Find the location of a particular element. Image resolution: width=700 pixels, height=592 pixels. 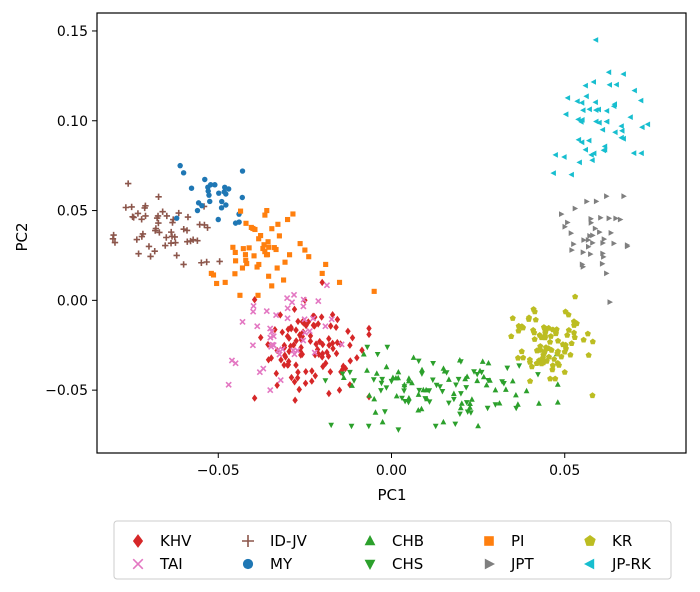

series-kr is located at coordinates (552, 346).